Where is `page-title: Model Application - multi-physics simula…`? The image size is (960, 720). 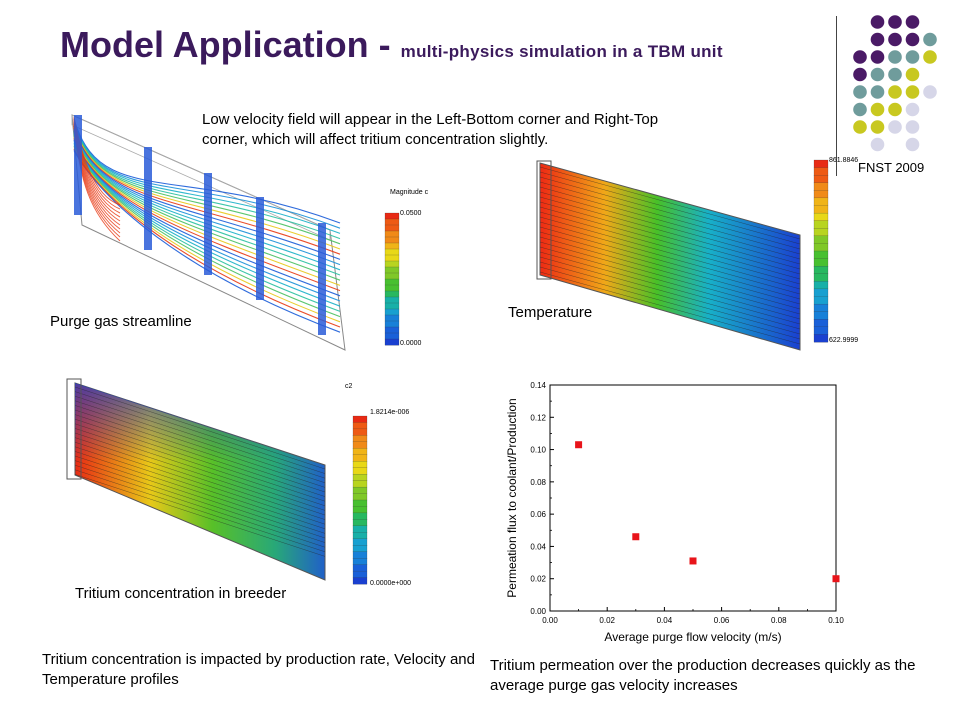
page-title: Model Application - multi-physics simula… is located at coordinates (391, 45).